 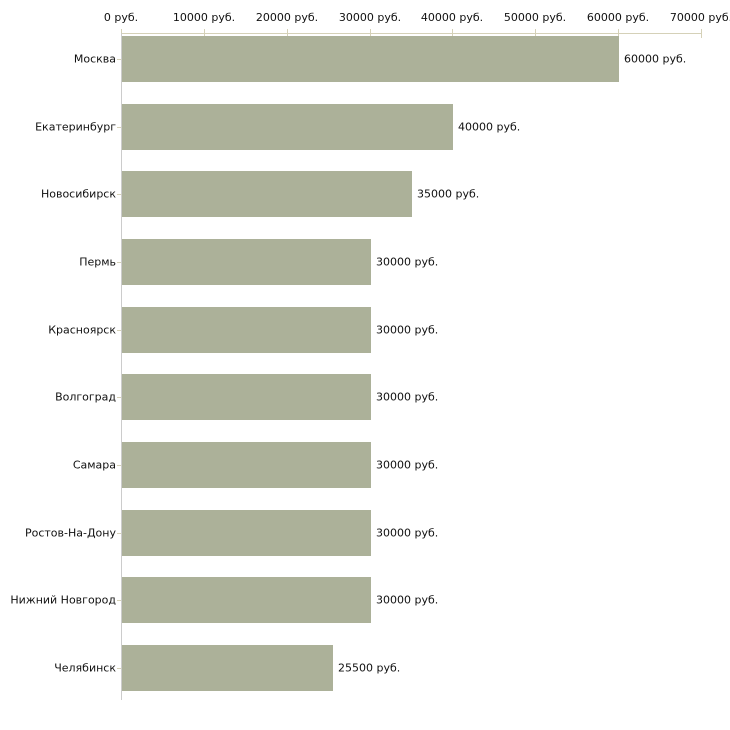 I want to click on x-axis-tick-label: 40000 руб., so click(x=452, y=17).